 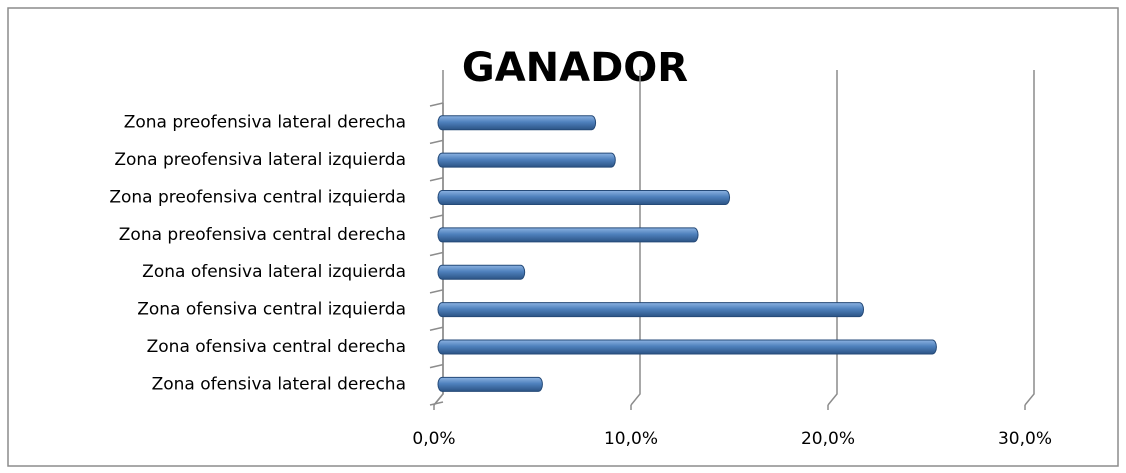 I want to click on y-tick-label: Zona ofensiva central derecha, so click(x=276, y=347).